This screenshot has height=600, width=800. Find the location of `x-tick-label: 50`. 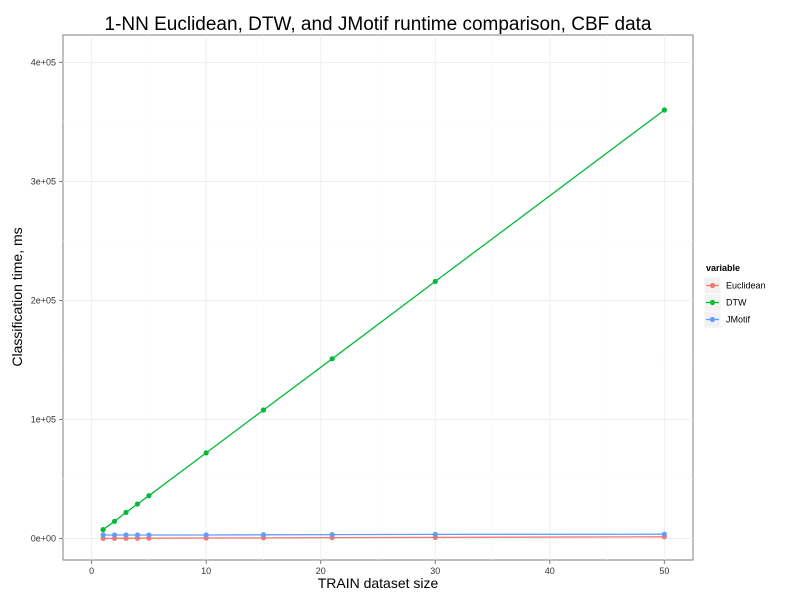

x-tick-label: 50 is located at coordinates (664, 571).